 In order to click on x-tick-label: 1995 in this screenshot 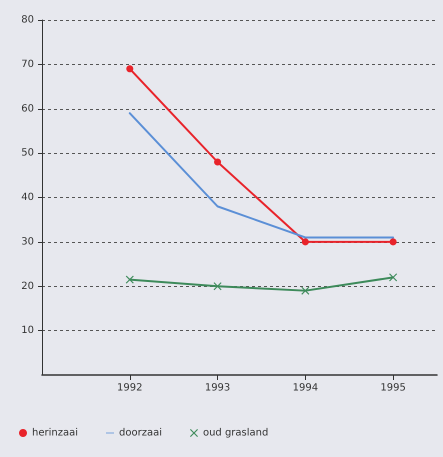, I will do `click(393, 388)`.